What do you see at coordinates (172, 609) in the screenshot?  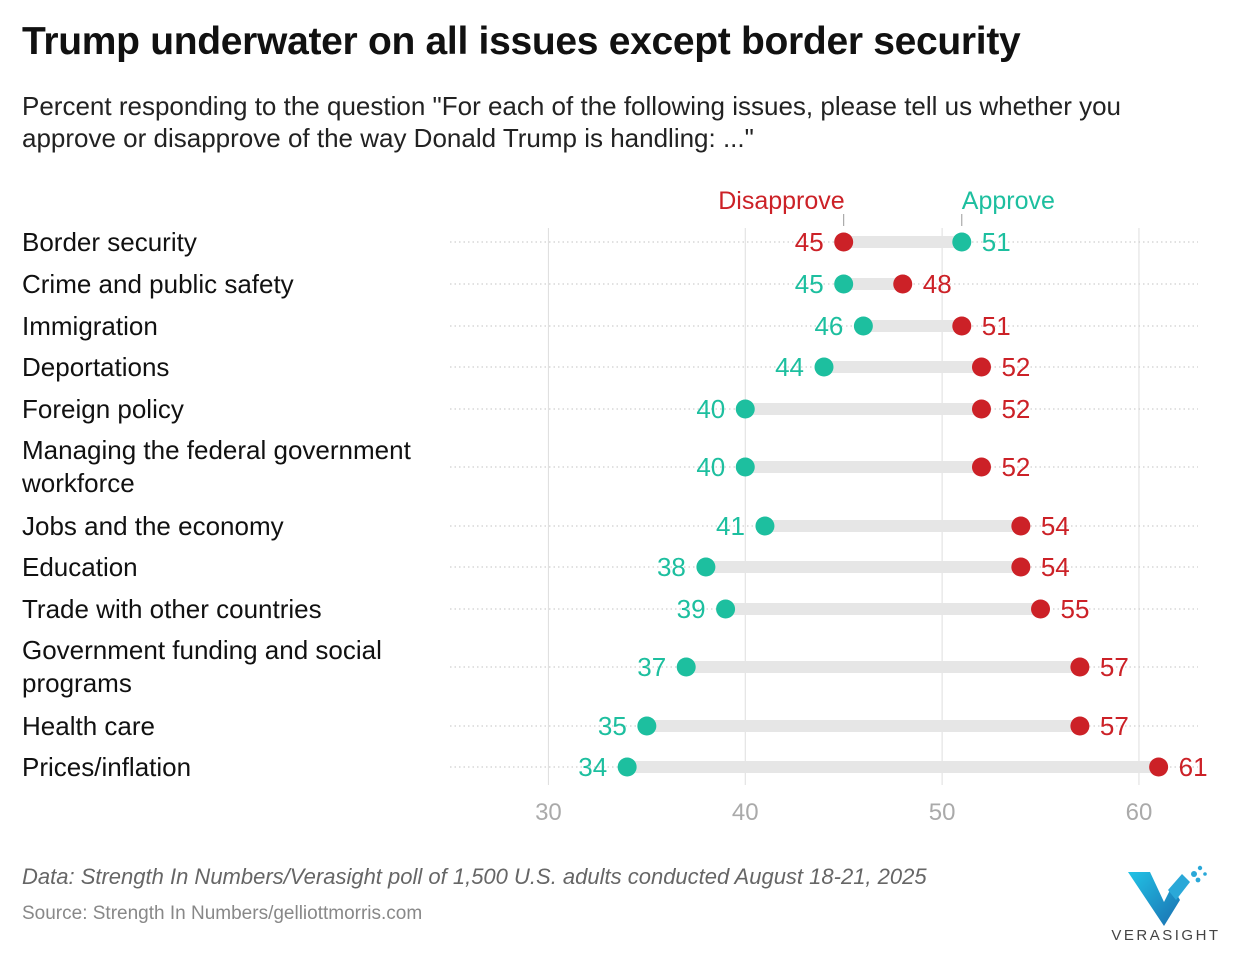 I see `row-label: Trade with other countries` at bounding box center [172, 609].